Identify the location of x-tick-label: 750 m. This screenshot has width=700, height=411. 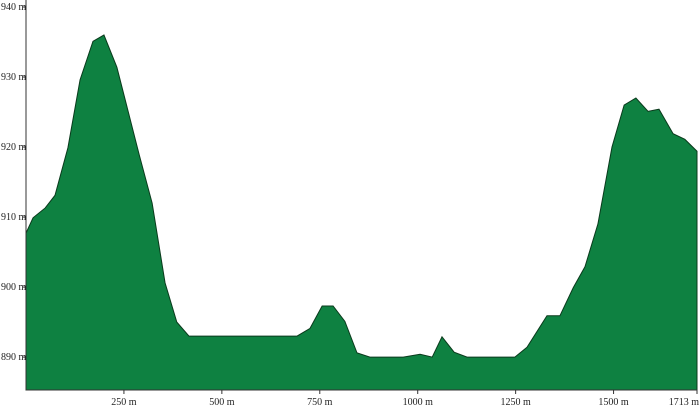
(320, 402).